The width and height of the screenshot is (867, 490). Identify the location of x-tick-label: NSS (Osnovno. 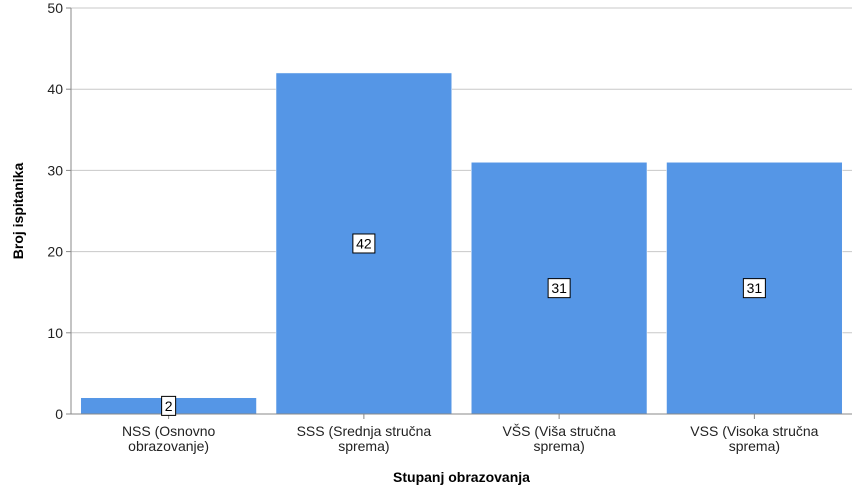
(169, 431).